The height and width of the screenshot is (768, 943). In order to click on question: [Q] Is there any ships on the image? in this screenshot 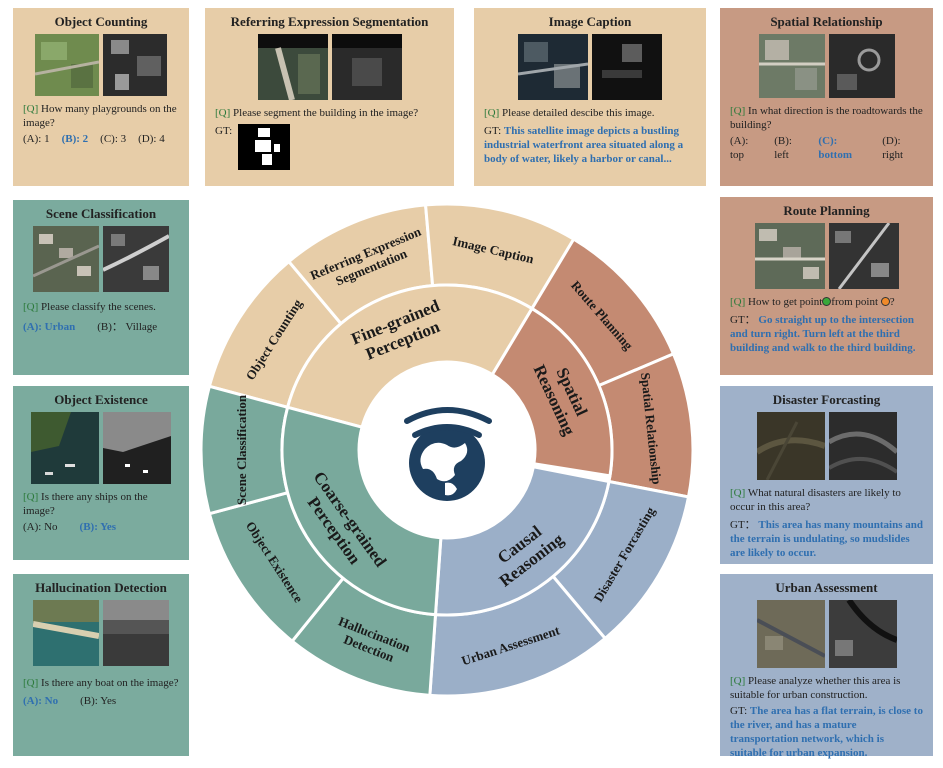, I will do `click(101, 504)`.